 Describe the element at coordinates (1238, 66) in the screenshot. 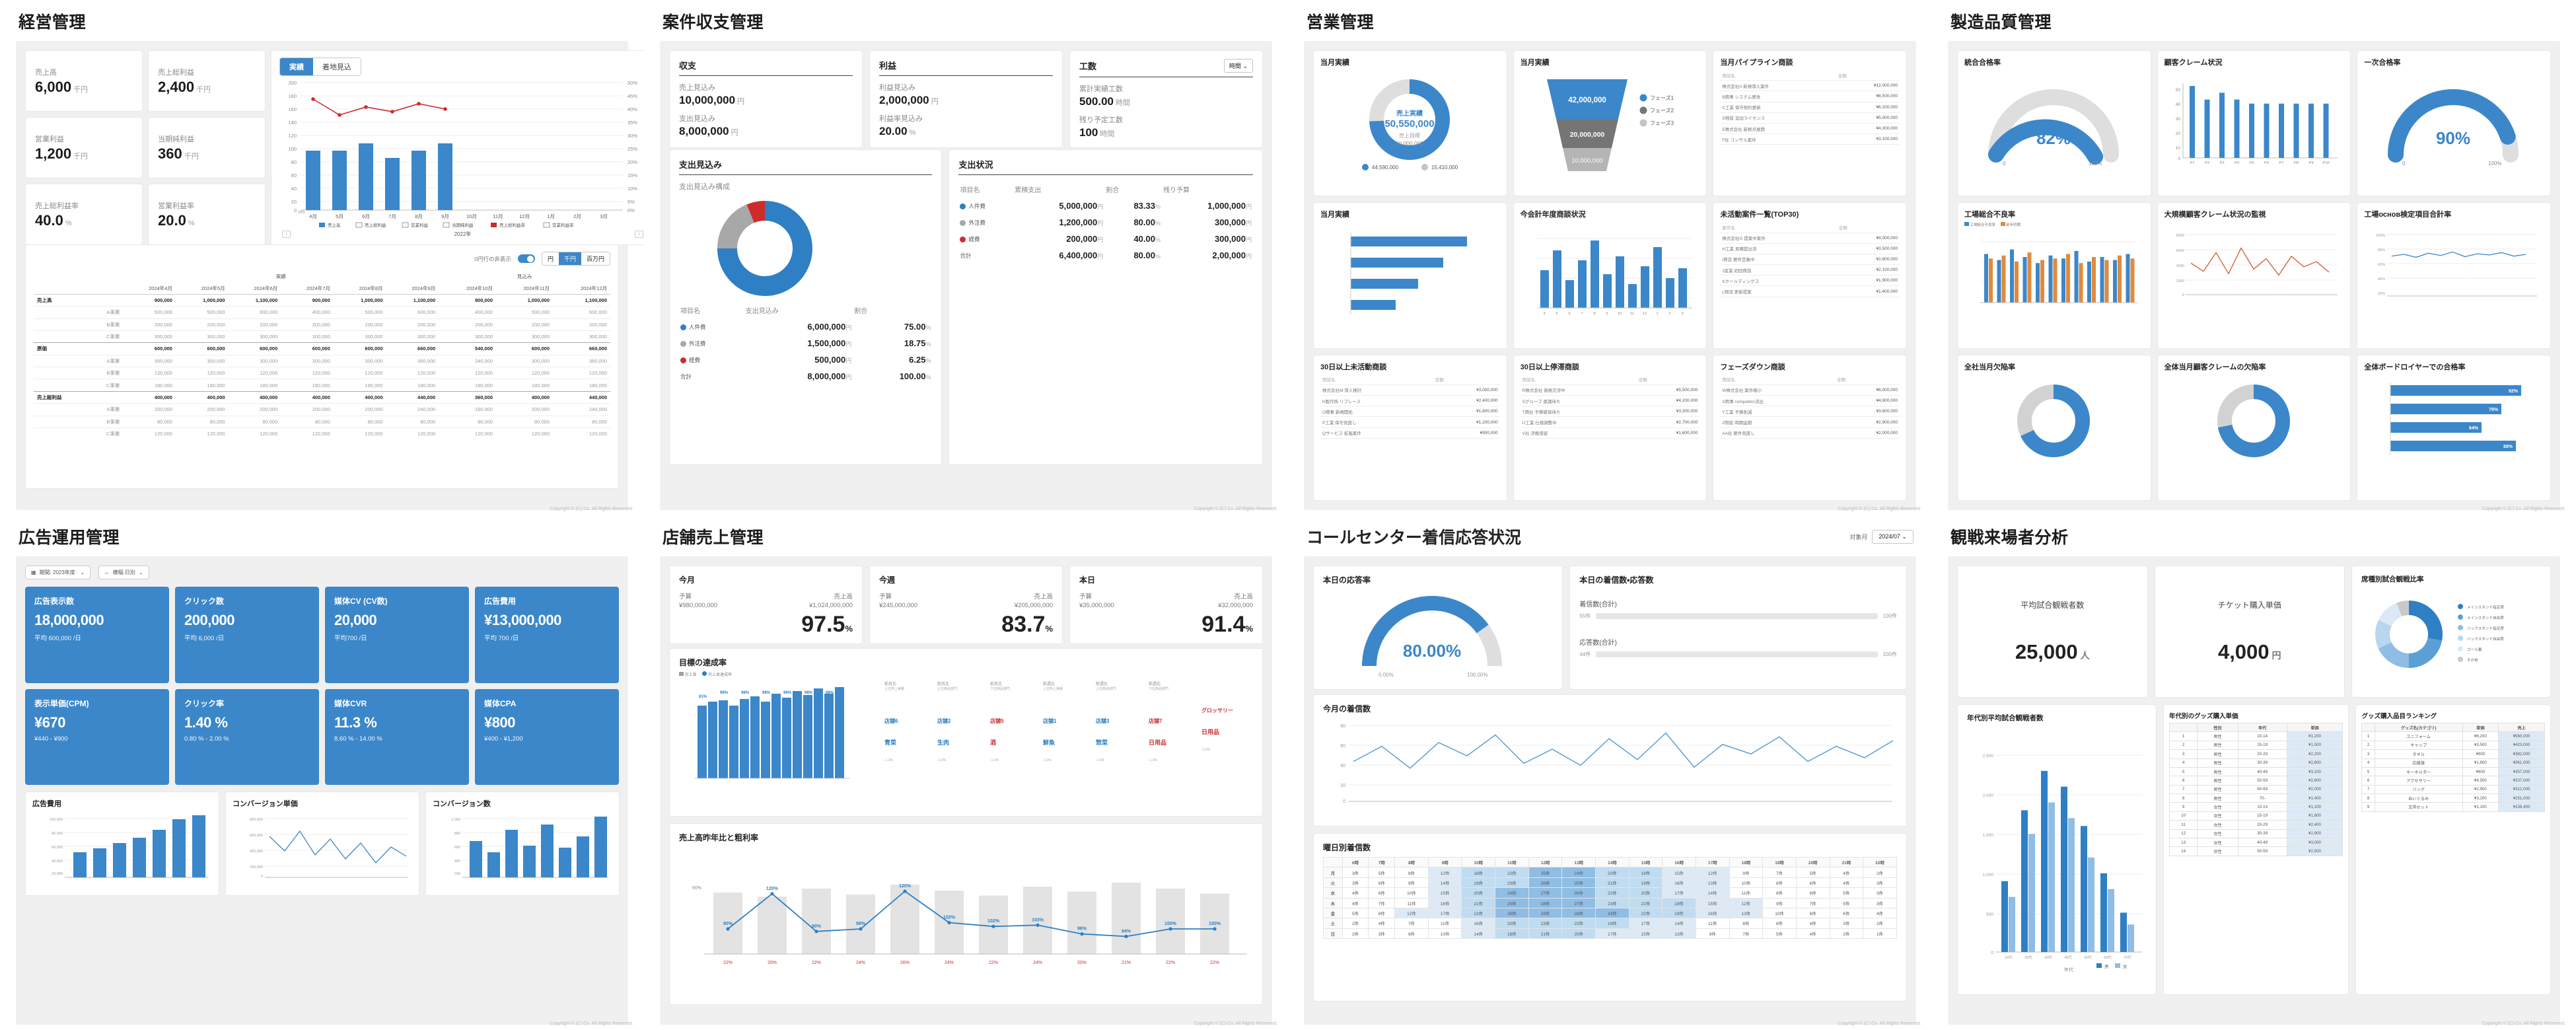

I see `kosu-unit-select: 時間 ⌄` at that location.